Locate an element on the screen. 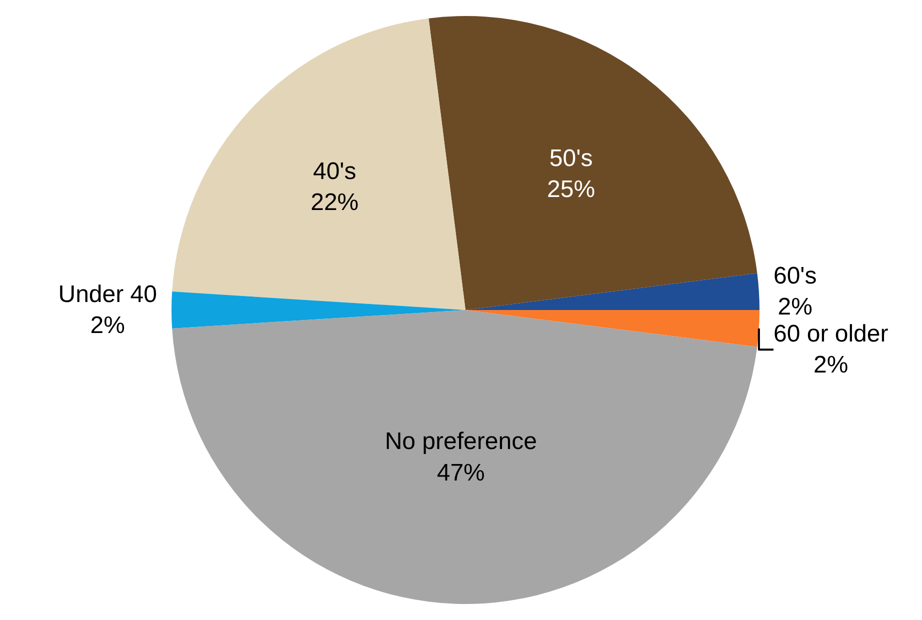  slice-label: Under 40 is located at coordinates (107, 294).